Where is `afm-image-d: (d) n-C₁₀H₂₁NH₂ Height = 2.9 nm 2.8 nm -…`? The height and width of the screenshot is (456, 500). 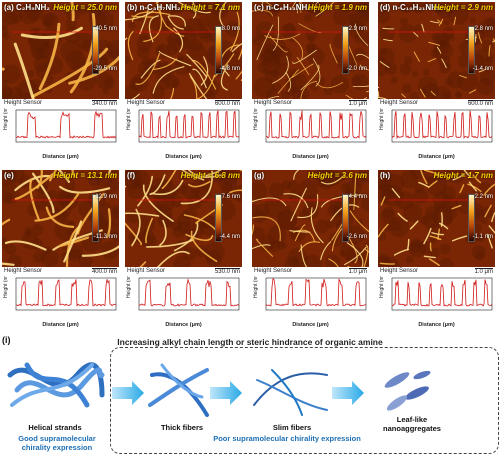
afm-image-d: (d) n-C₁₀H₂₁NH₂ Height = 2.9 nm 2.8 nm -… is located at coordinates (436, 50).